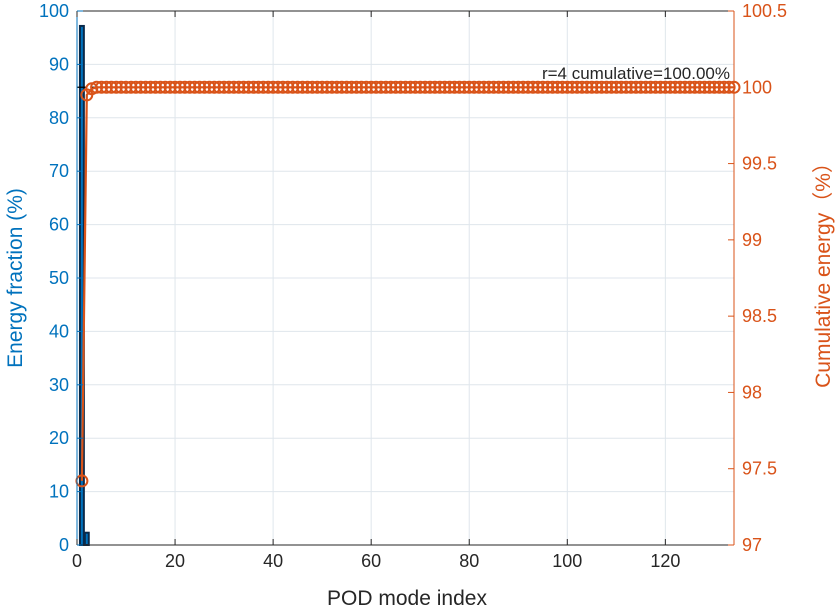  Describe the element at coordinates (407, 598) in the screenshot. I see `x-axis-label: POD mode index` at that location.